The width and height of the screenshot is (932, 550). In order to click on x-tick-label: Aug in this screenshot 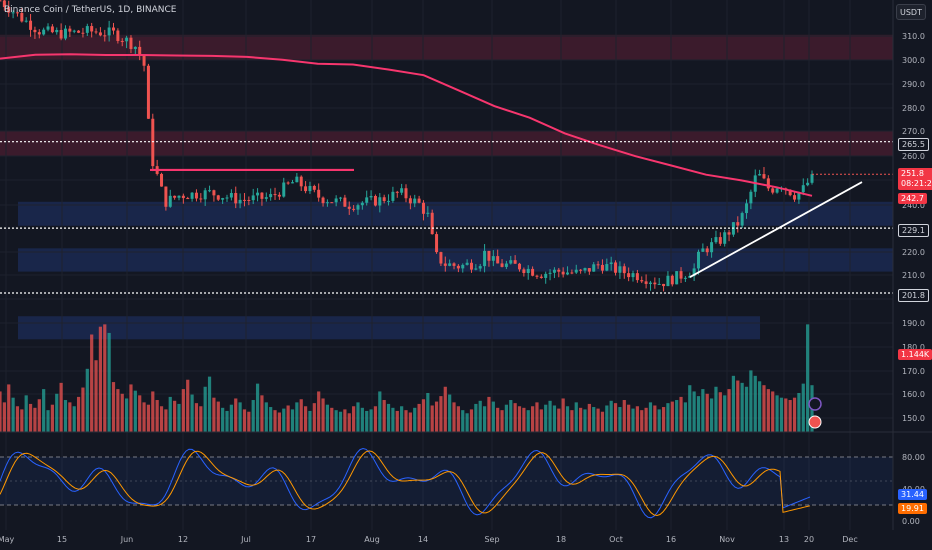, I will do `click(372, 539)`.